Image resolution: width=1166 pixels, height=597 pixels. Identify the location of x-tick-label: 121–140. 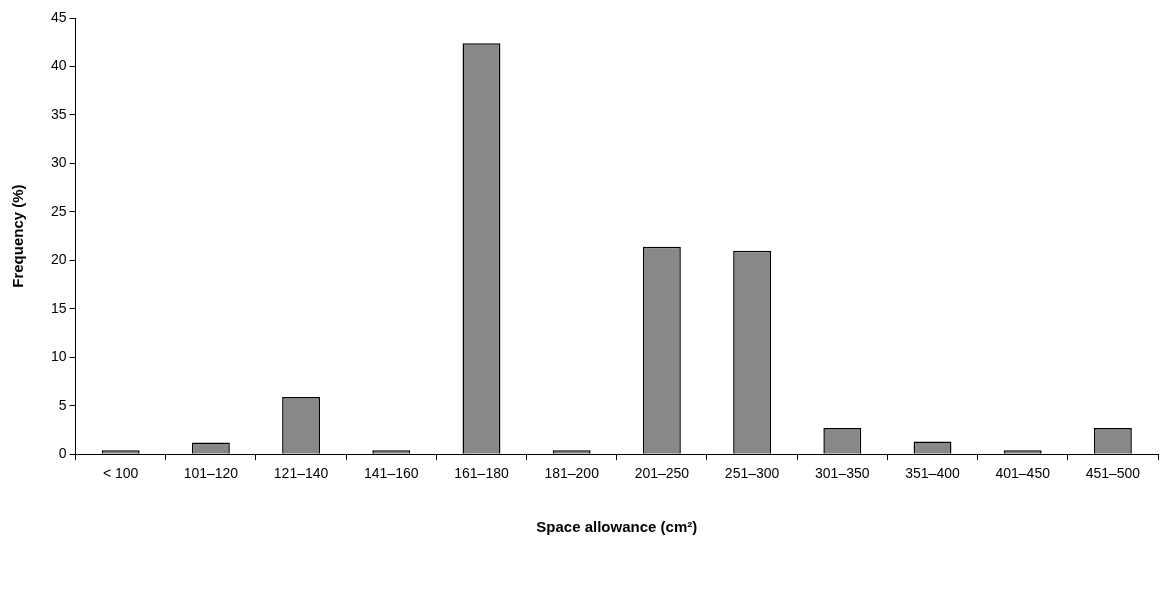
(301, 473).